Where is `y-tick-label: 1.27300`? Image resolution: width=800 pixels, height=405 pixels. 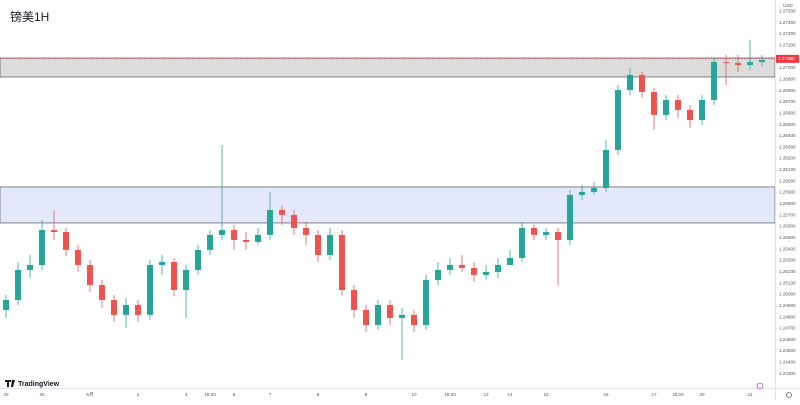 y-tick-label: 1.27300 is located at coordinates (787, 33).